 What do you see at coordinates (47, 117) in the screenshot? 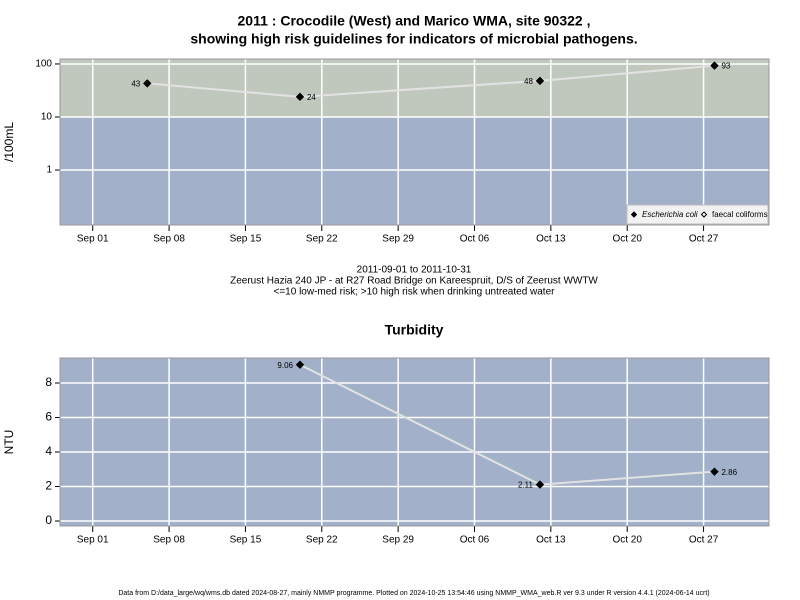
I see `y-tick-label: 10` at bounding box center [47, 117].